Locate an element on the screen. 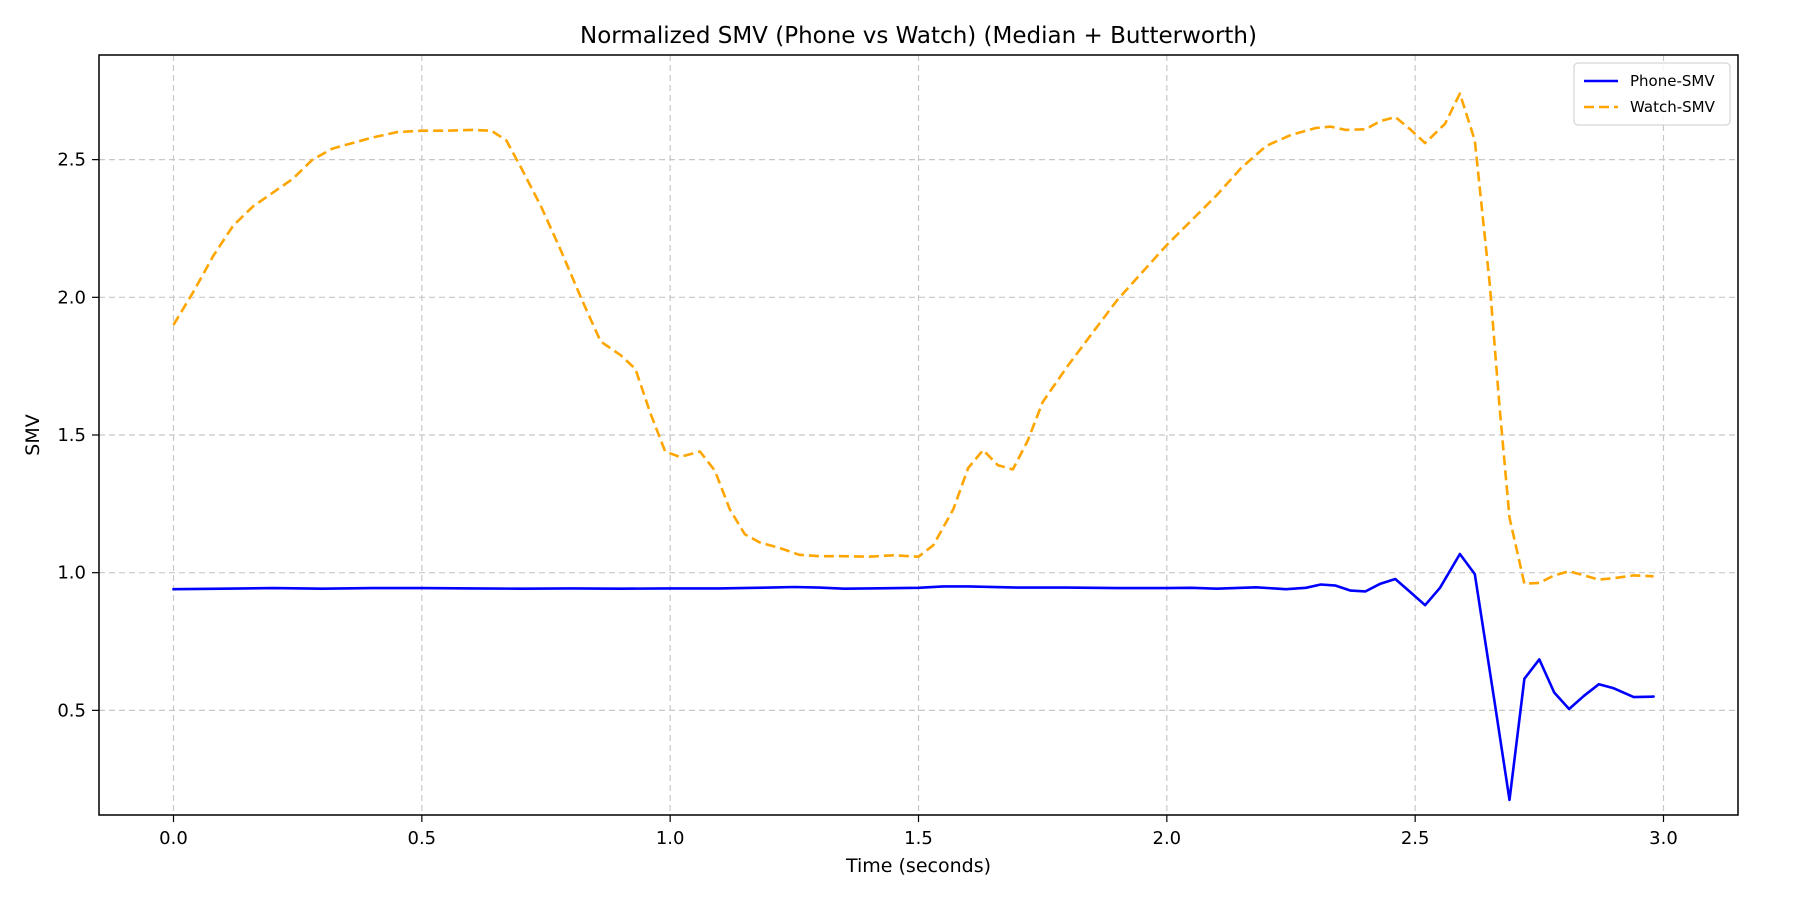  y-tick-label: 1.5 is located at coordinates (71, 435).